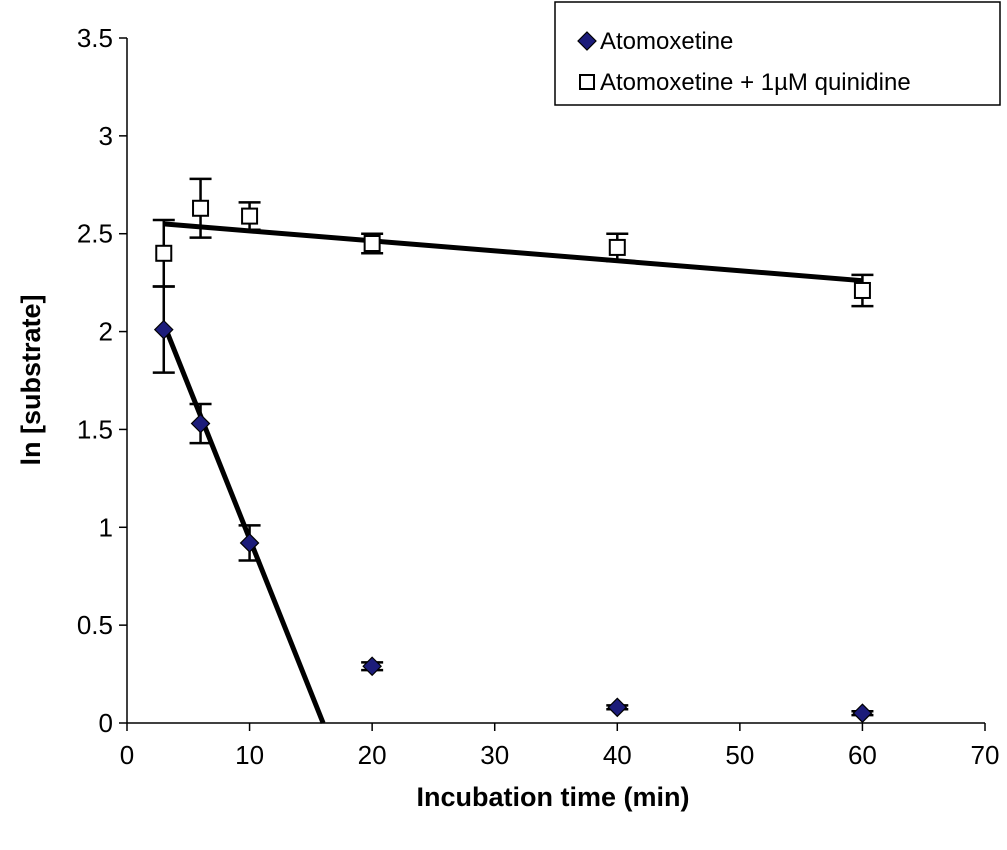 Image resolution: width=1007 pixels, height=850 pixels. What do you see at coordinates (127, 755) in the screenshot?
I see `x-tick-label: 0` at bounding box center [127, 755].